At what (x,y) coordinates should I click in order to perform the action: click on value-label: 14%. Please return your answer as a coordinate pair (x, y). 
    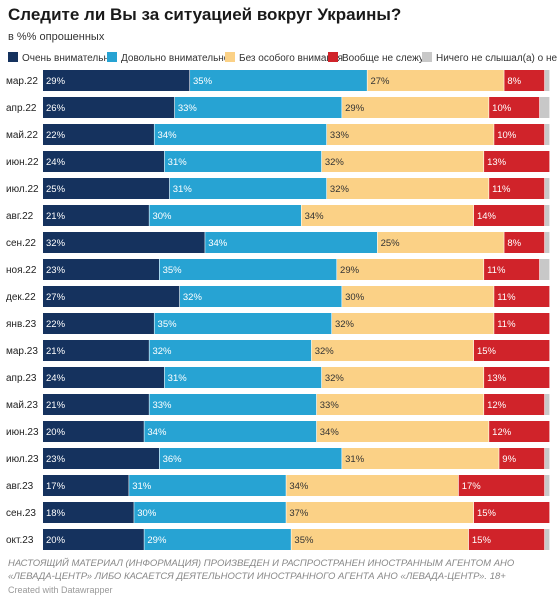
    Looking at the image, I should click on (487, 216).